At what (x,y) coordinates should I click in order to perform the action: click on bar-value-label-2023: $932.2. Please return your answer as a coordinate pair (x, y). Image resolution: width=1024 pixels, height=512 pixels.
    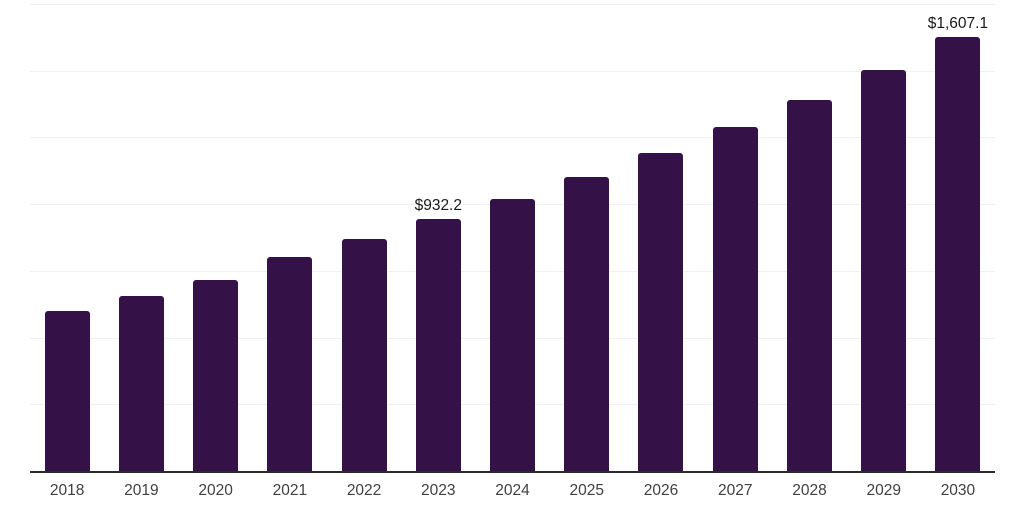
    Looking at the image, I should click on (438, 206).